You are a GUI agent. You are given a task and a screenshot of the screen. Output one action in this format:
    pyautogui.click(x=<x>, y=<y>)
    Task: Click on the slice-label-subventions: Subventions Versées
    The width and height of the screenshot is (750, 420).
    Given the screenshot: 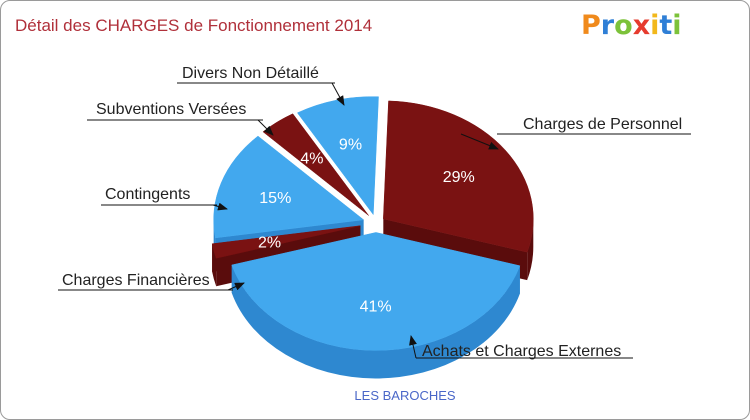 What is the action you would take?
    pyautogui.click(x=171, y=109)
    